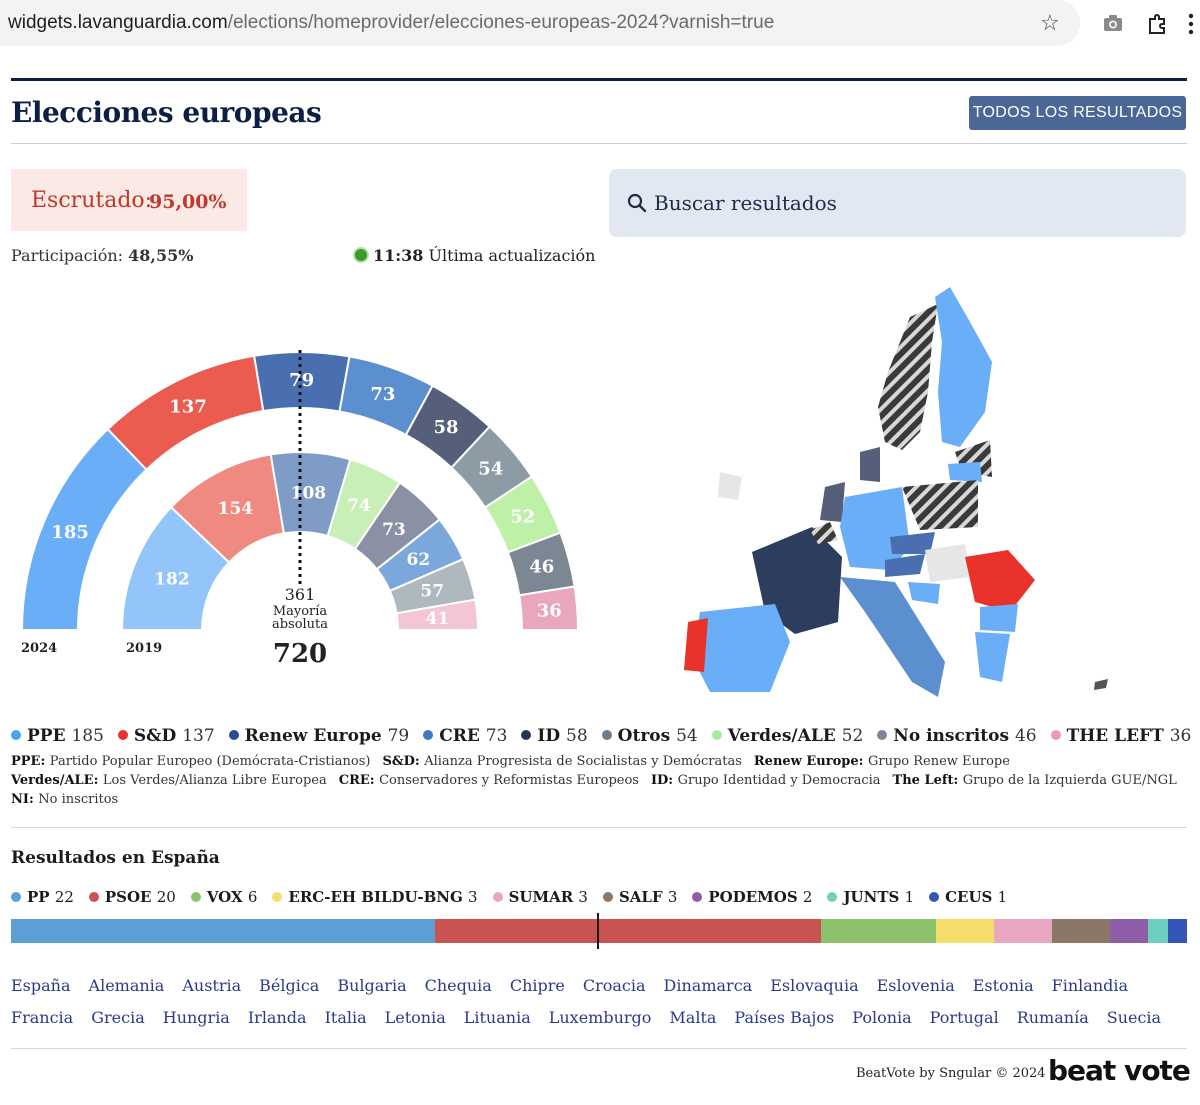 The width and height of the screenshot is (1200, 1105). What do you see at coordinates (908, 377) in the screenshot?
I see `map-sweden` at bounding box center [908, 377].